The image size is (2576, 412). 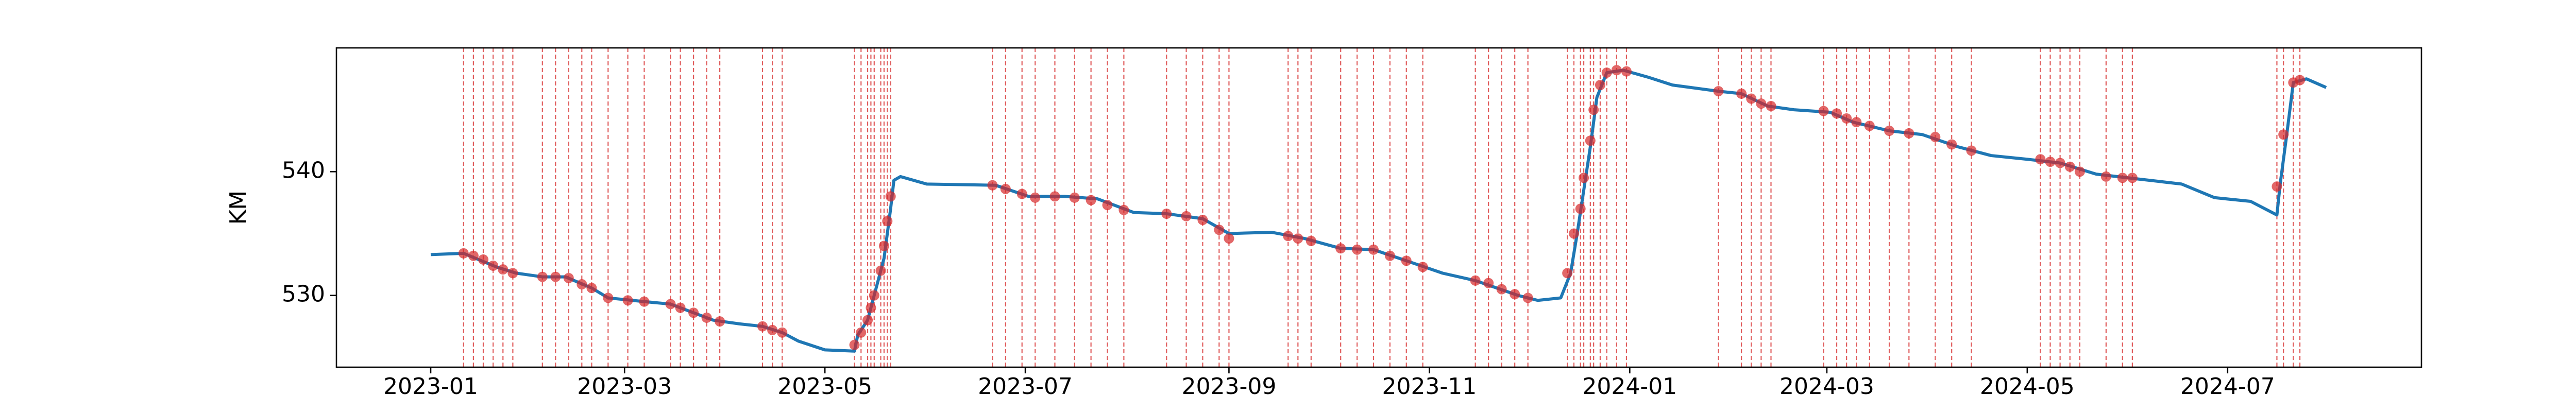 I want to click on y-tick-label: 530, so click(x=303, y=294).